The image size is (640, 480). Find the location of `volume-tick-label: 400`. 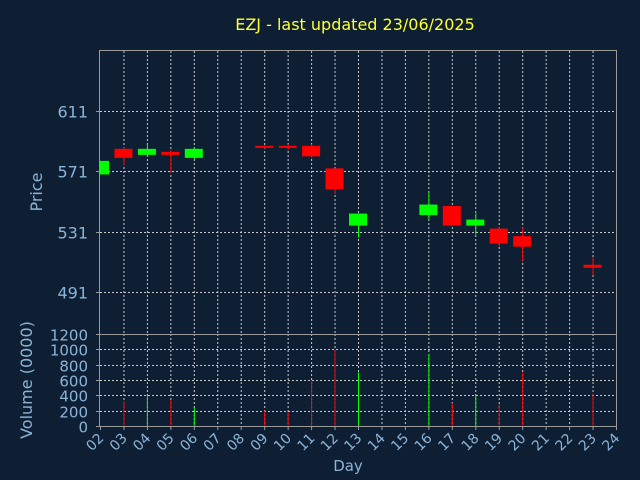

volume-tick-label: 400 is located at coordinates (73, 397).